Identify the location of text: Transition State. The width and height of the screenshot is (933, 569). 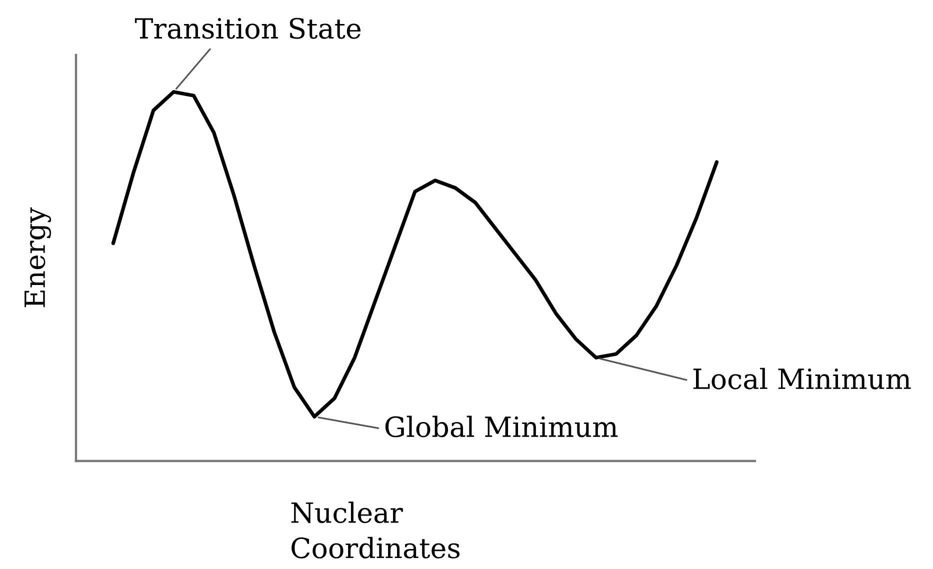
(247, 28).